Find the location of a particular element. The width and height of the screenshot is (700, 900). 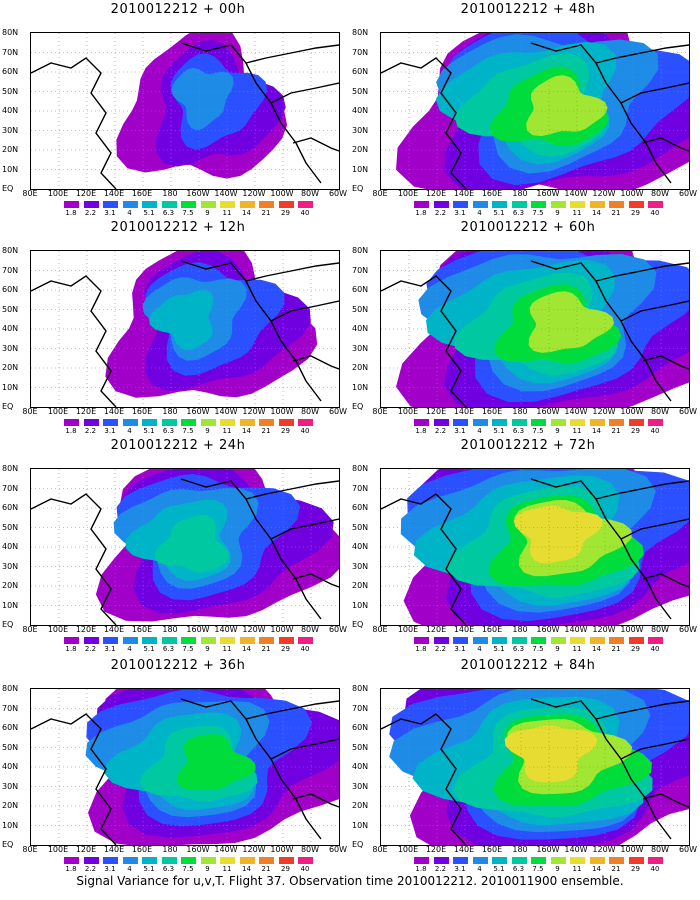

lon-tick-label: 80W is located at coordinates (310, 411).